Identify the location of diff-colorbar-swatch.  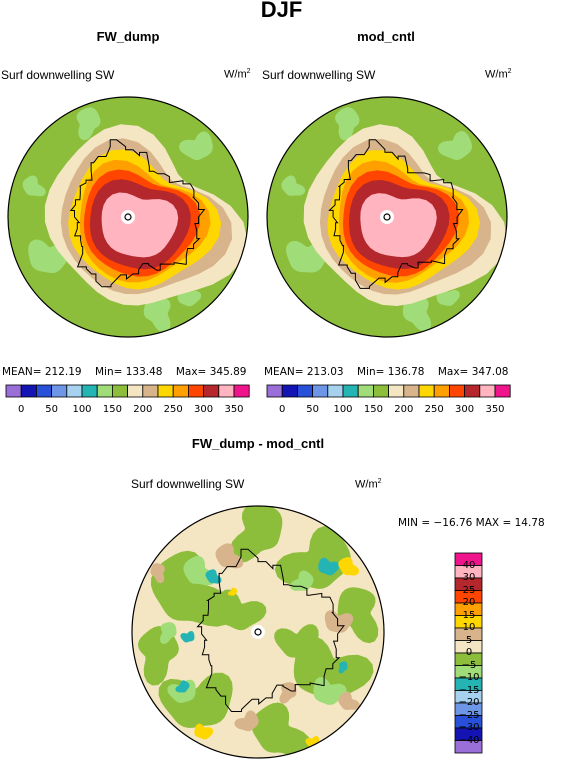
(468, 747).